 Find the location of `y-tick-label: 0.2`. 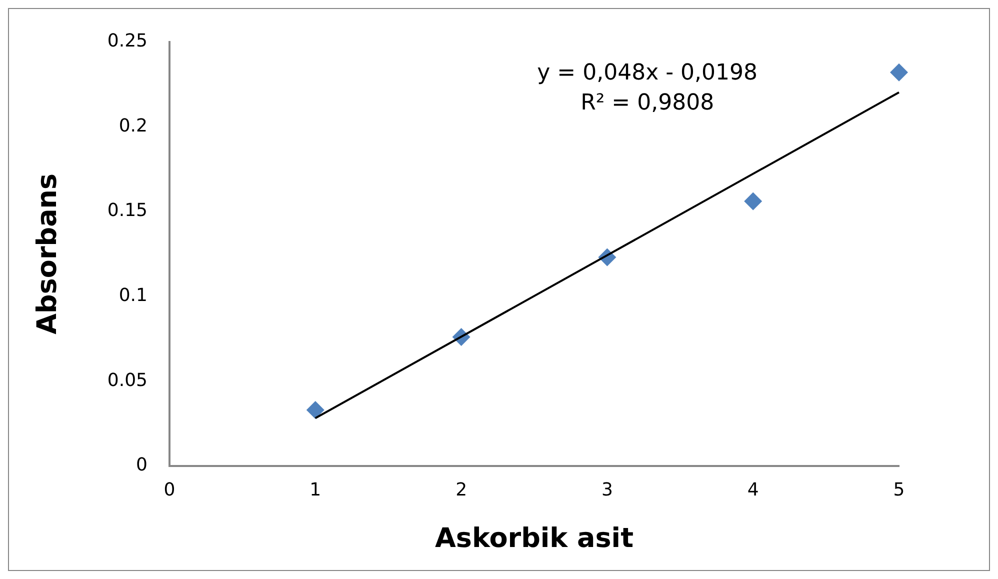

y-tick-label: 0.2 is located at coordinates (133, 125).